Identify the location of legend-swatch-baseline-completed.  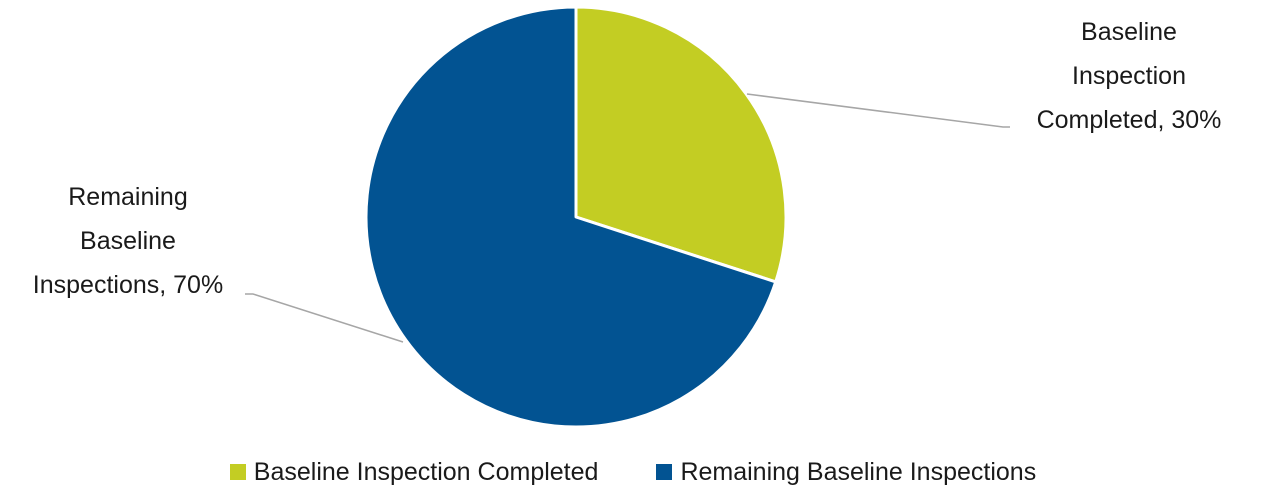
(237, 472).